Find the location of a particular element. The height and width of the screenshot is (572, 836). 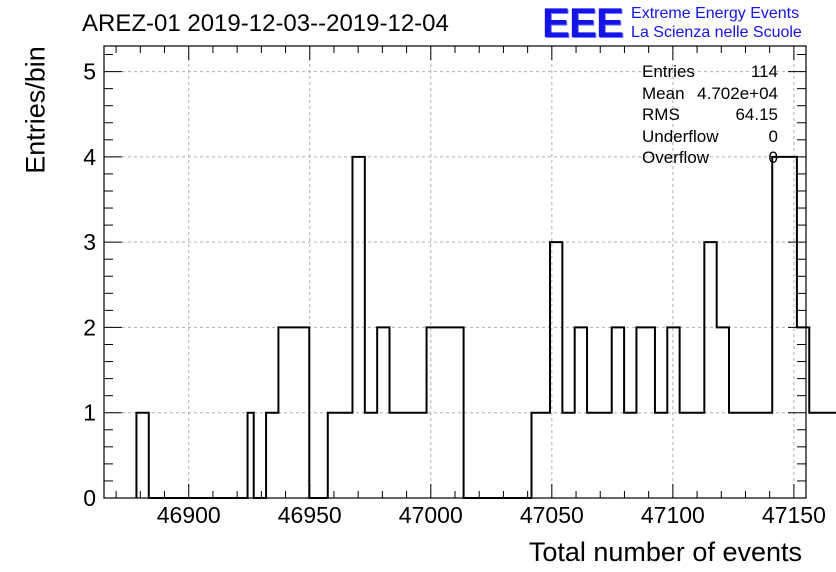

stat-underflow-value: 0 is located at coordinates (773, 136).